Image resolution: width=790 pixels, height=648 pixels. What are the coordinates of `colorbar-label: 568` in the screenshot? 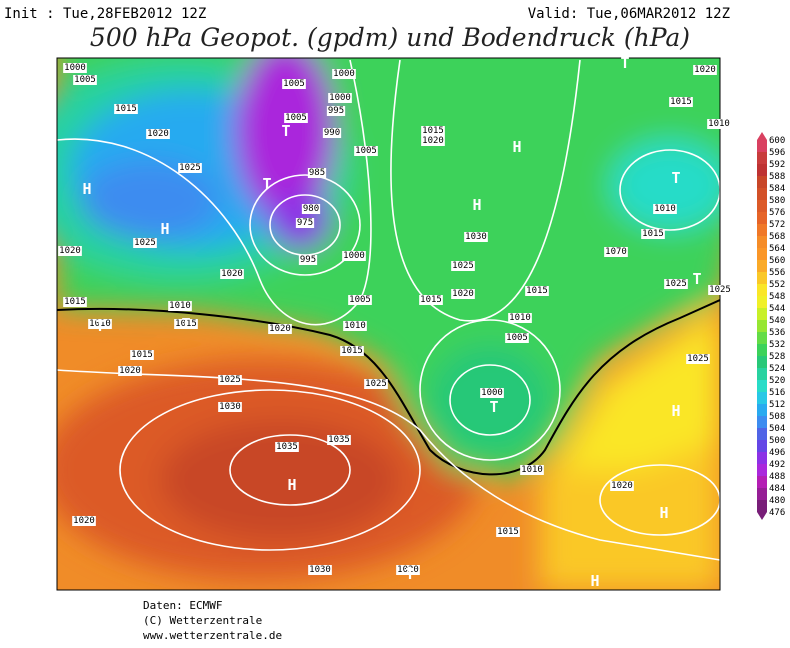 It's located at (777, 237).